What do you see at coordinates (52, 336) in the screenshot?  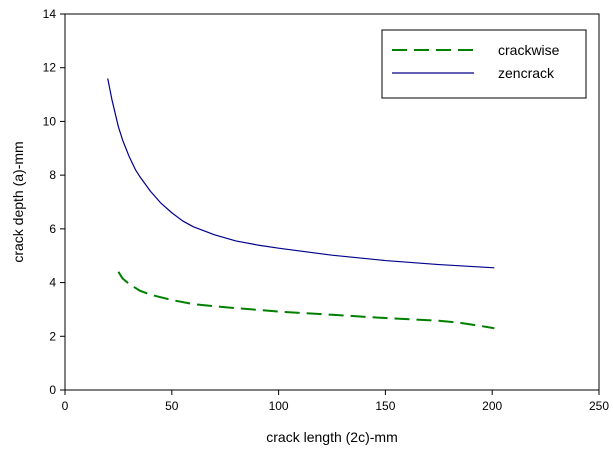 I see `y-tick-label: 2` at bounding box center [52, 336].